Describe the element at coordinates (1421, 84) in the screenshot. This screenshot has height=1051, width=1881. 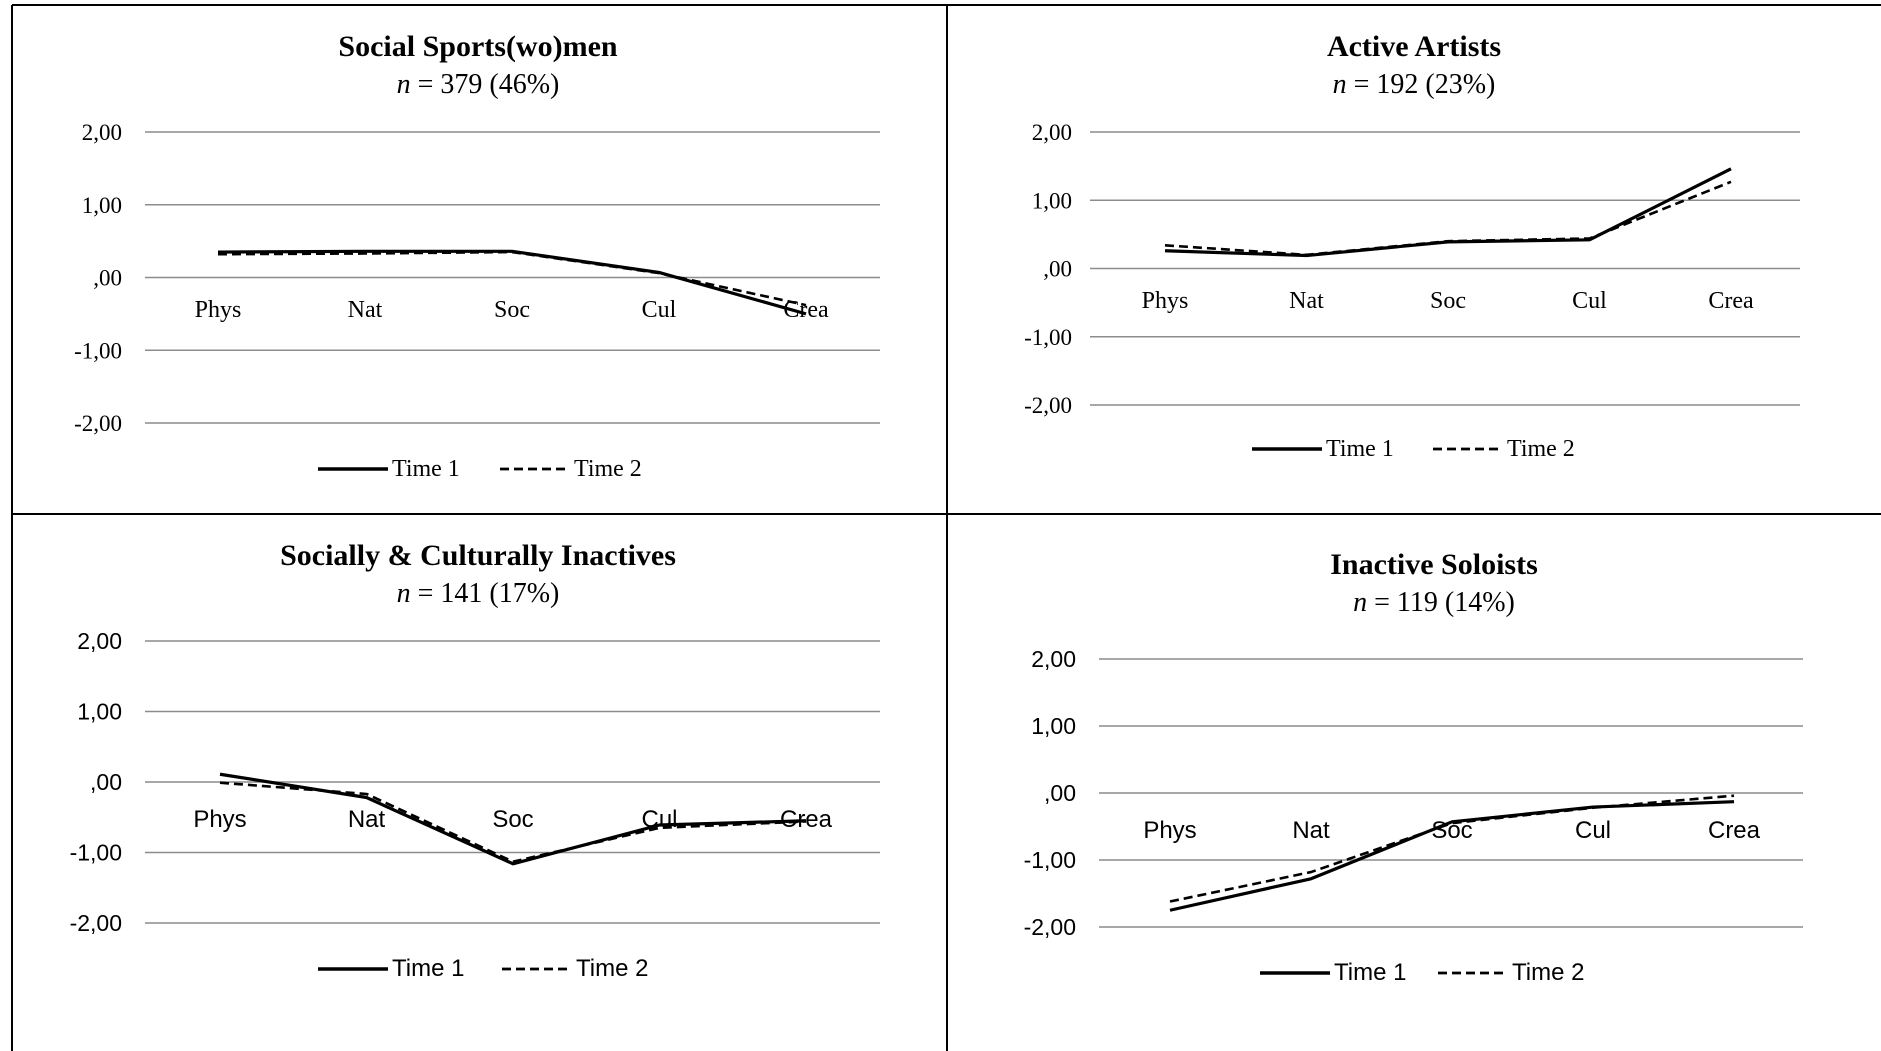
I see `subtitle-count: = 192 (23%)` at that location.